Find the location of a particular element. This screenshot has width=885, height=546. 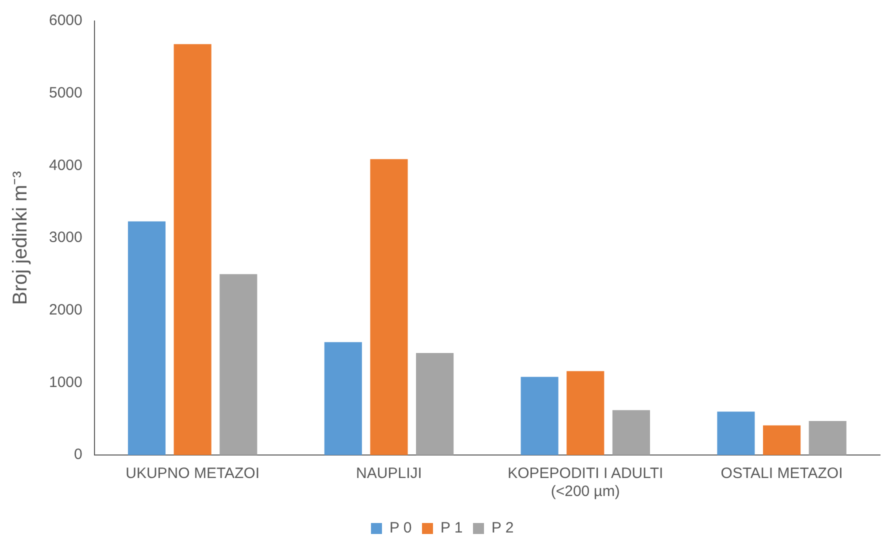

y-tick-label: 5000 is located at coordinates (65, 93).